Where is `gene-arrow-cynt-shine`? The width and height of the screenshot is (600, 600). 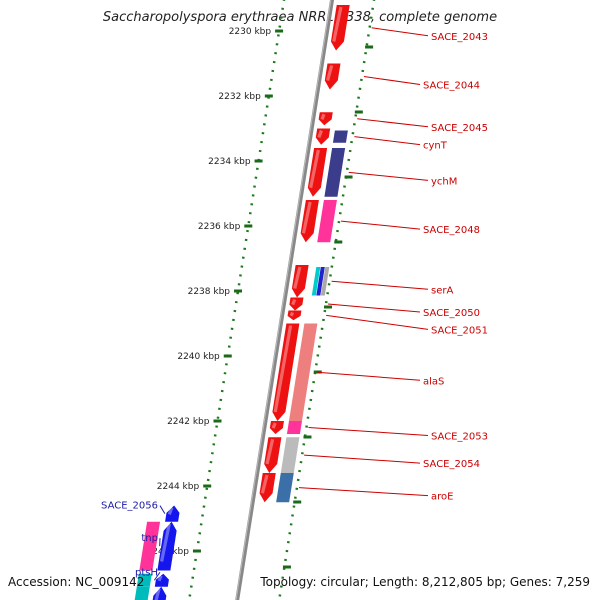 gene-arrow-cynt-shine is located at coordinates (320, 134).